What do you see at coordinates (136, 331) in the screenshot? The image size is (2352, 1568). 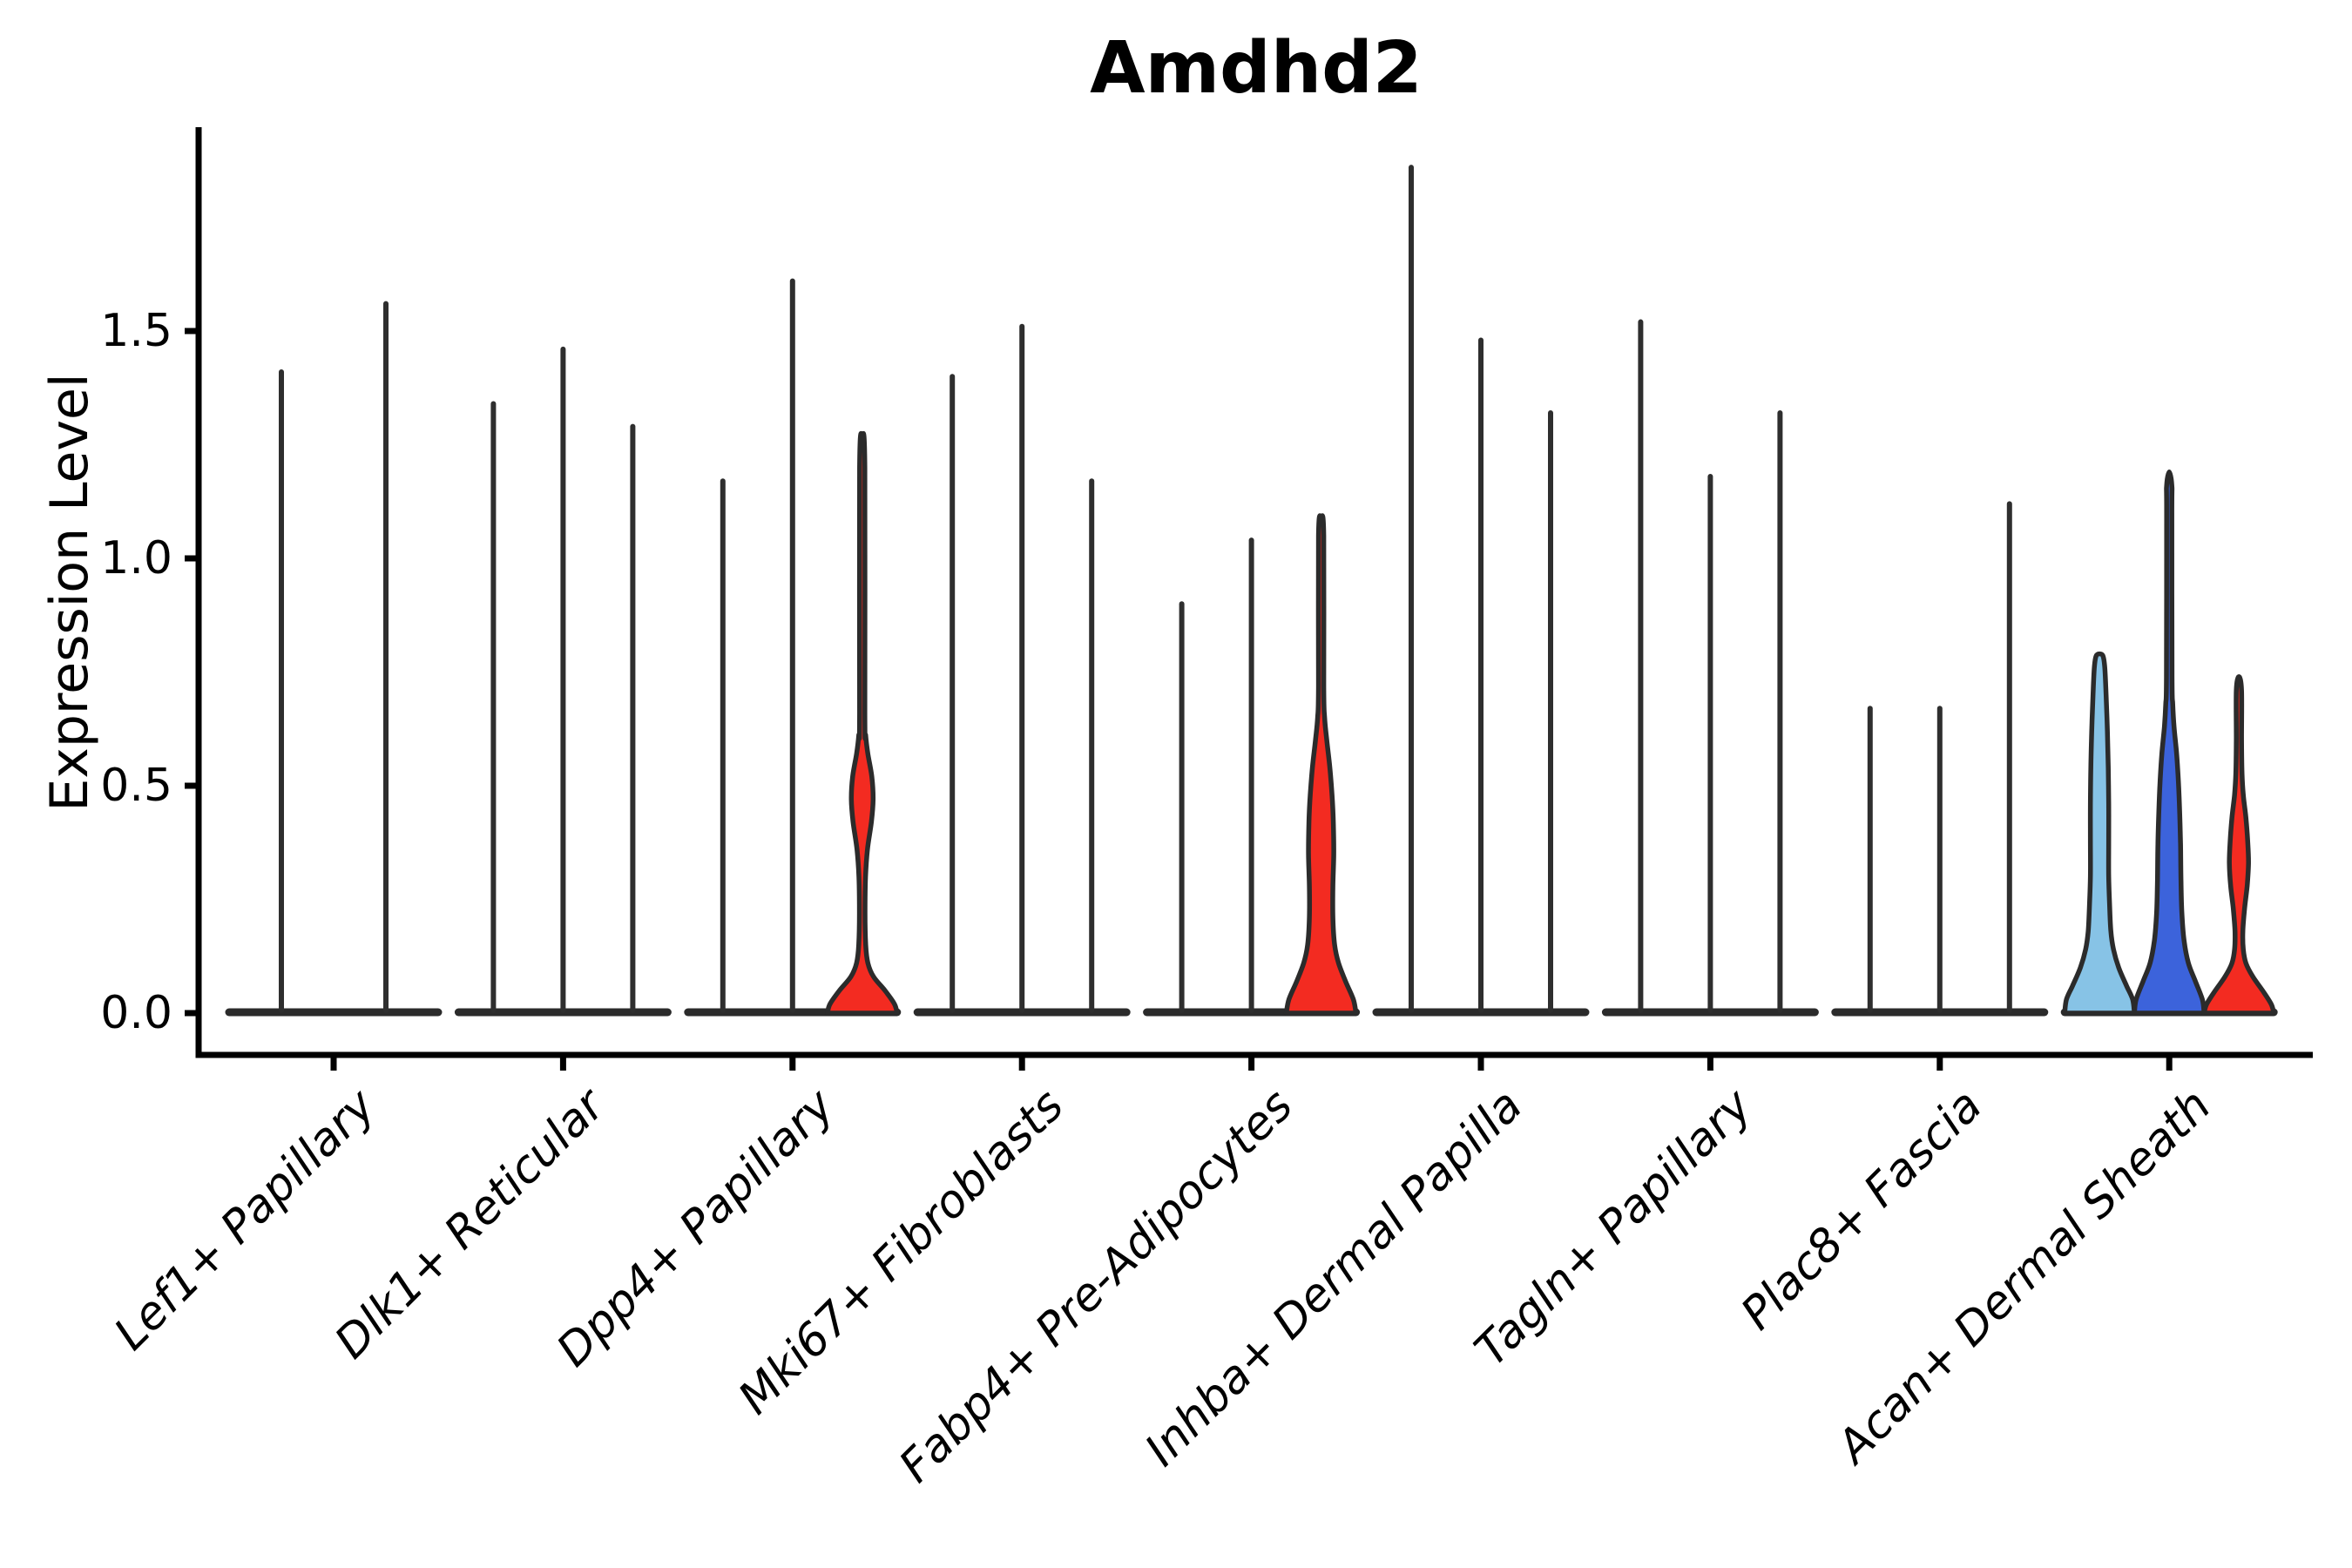 I see `y-tick-label: 1.5` at bounding box center [136, 331].